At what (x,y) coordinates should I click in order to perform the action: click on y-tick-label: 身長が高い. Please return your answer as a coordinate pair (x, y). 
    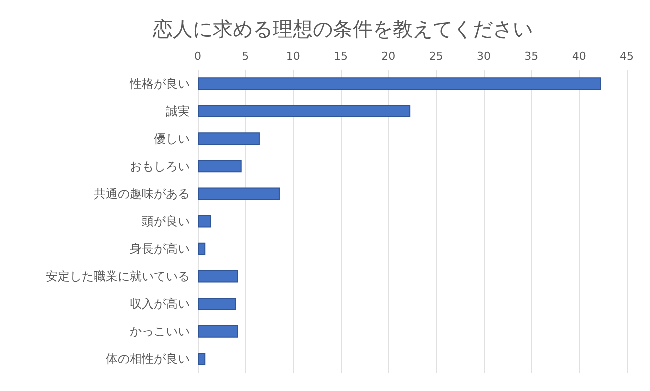
    Looking at the image, I should click on (160, 249).